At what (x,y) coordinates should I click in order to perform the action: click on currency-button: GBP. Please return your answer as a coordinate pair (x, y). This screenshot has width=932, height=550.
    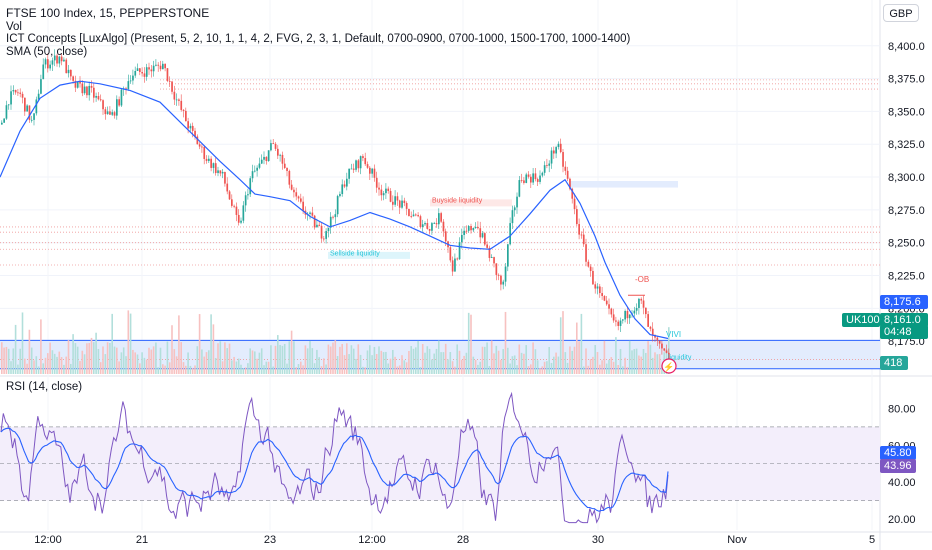
    Looking at the image, I should click on (901, 13).